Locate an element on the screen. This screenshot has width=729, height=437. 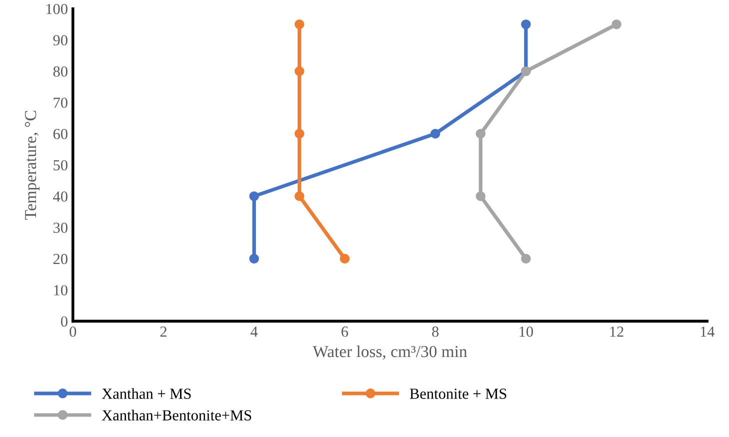
y-tick-label: 20 is located at coordinates (60, 259).